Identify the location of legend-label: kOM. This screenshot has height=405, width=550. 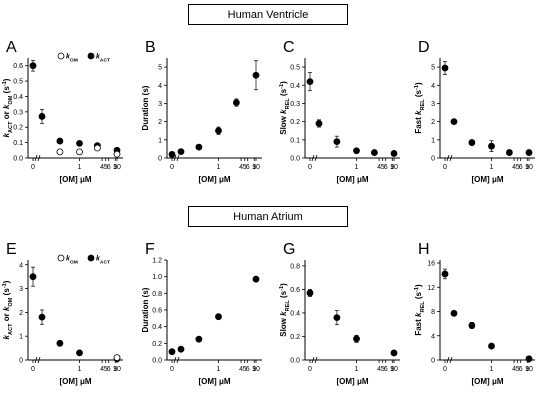
(72, 59).